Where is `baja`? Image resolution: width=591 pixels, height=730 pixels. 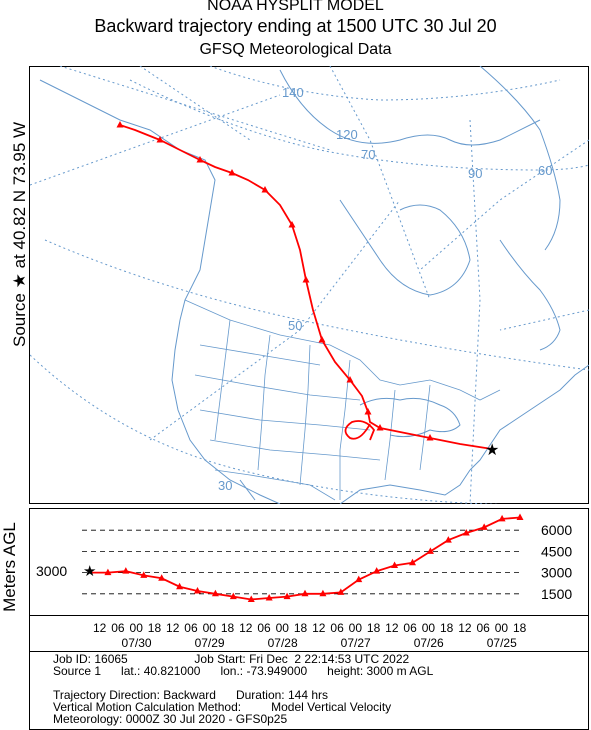
baja is located at coordinates (247, 490).